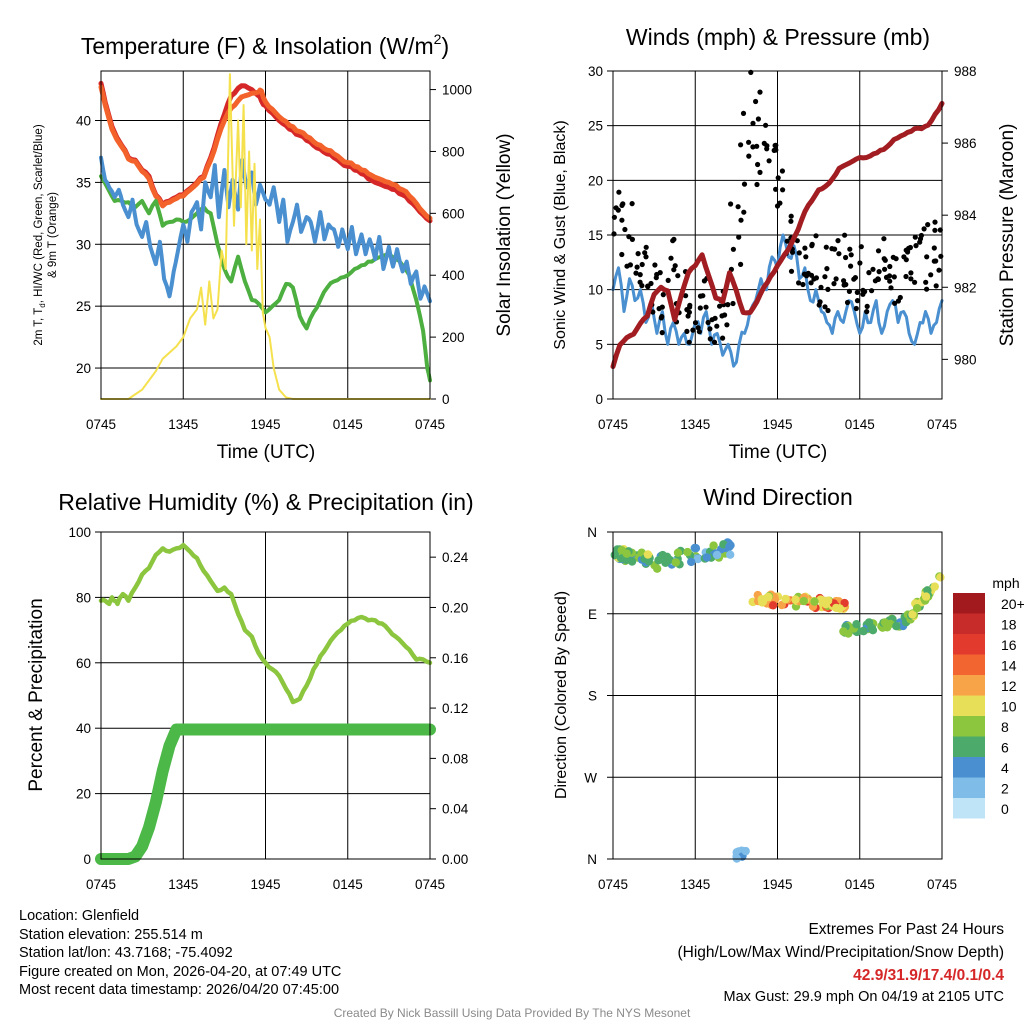  I want to click on colorbar-label: 16, so click(1009, 645).